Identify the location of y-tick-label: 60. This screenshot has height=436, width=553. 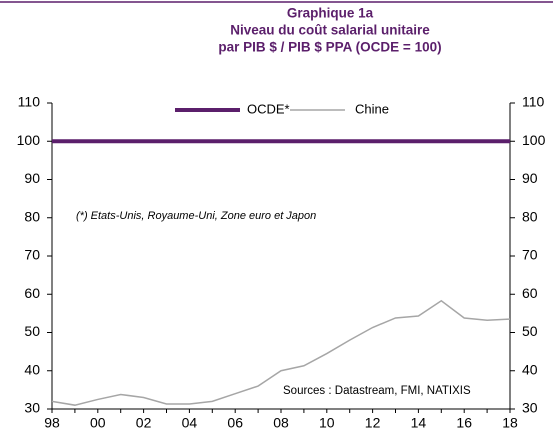
(32, 293).